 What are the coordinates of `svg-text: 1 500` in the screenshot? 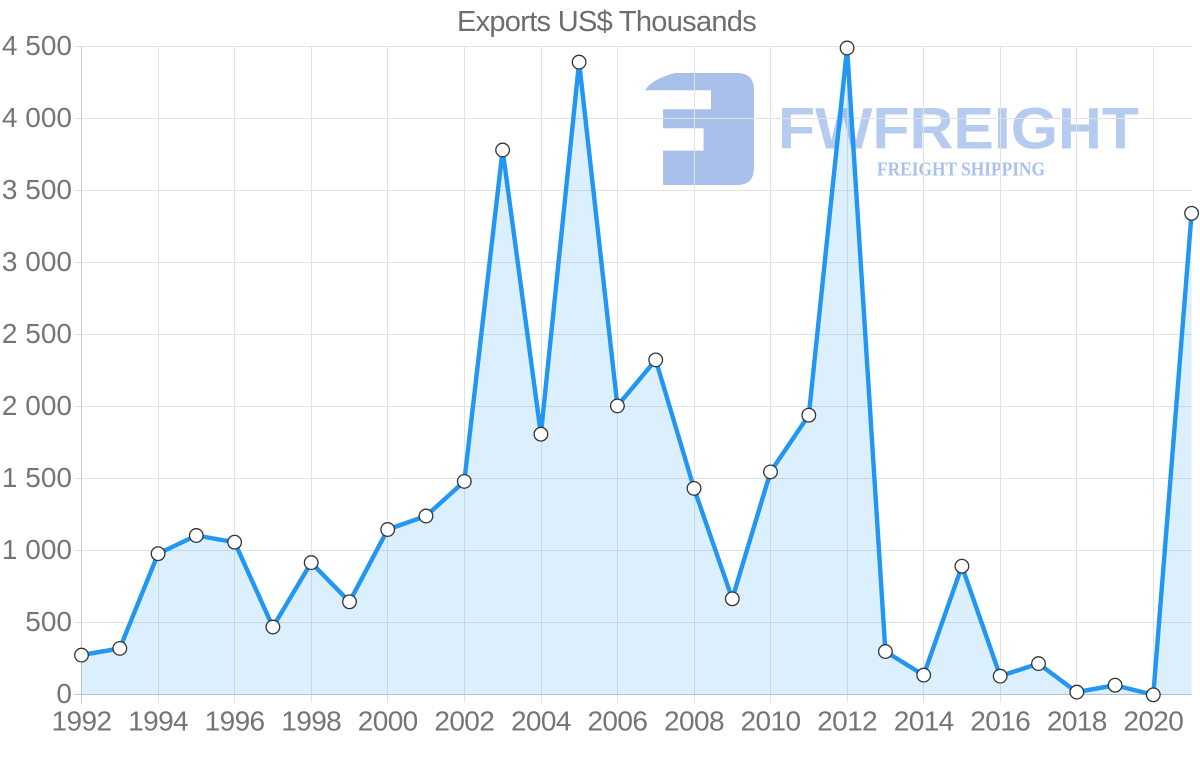 It's located at (37, 477).